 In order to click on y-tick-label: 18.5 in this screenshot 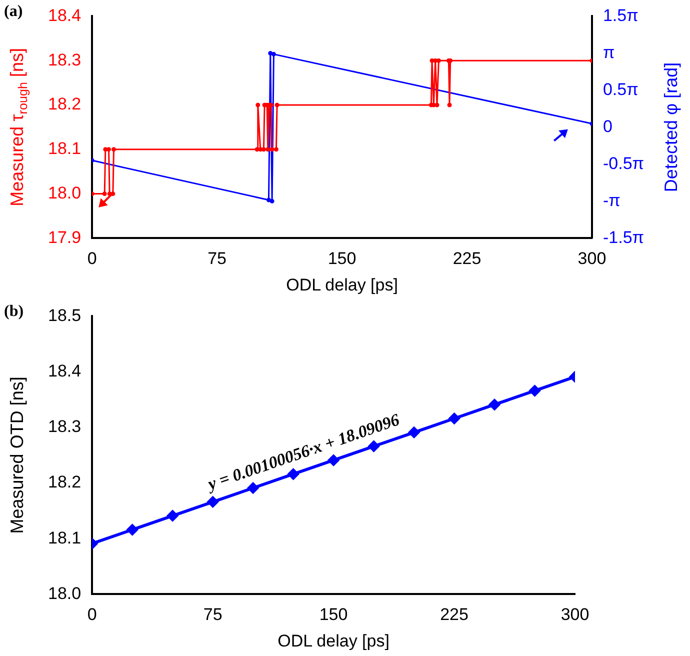, I will do `click(65, 315)`.